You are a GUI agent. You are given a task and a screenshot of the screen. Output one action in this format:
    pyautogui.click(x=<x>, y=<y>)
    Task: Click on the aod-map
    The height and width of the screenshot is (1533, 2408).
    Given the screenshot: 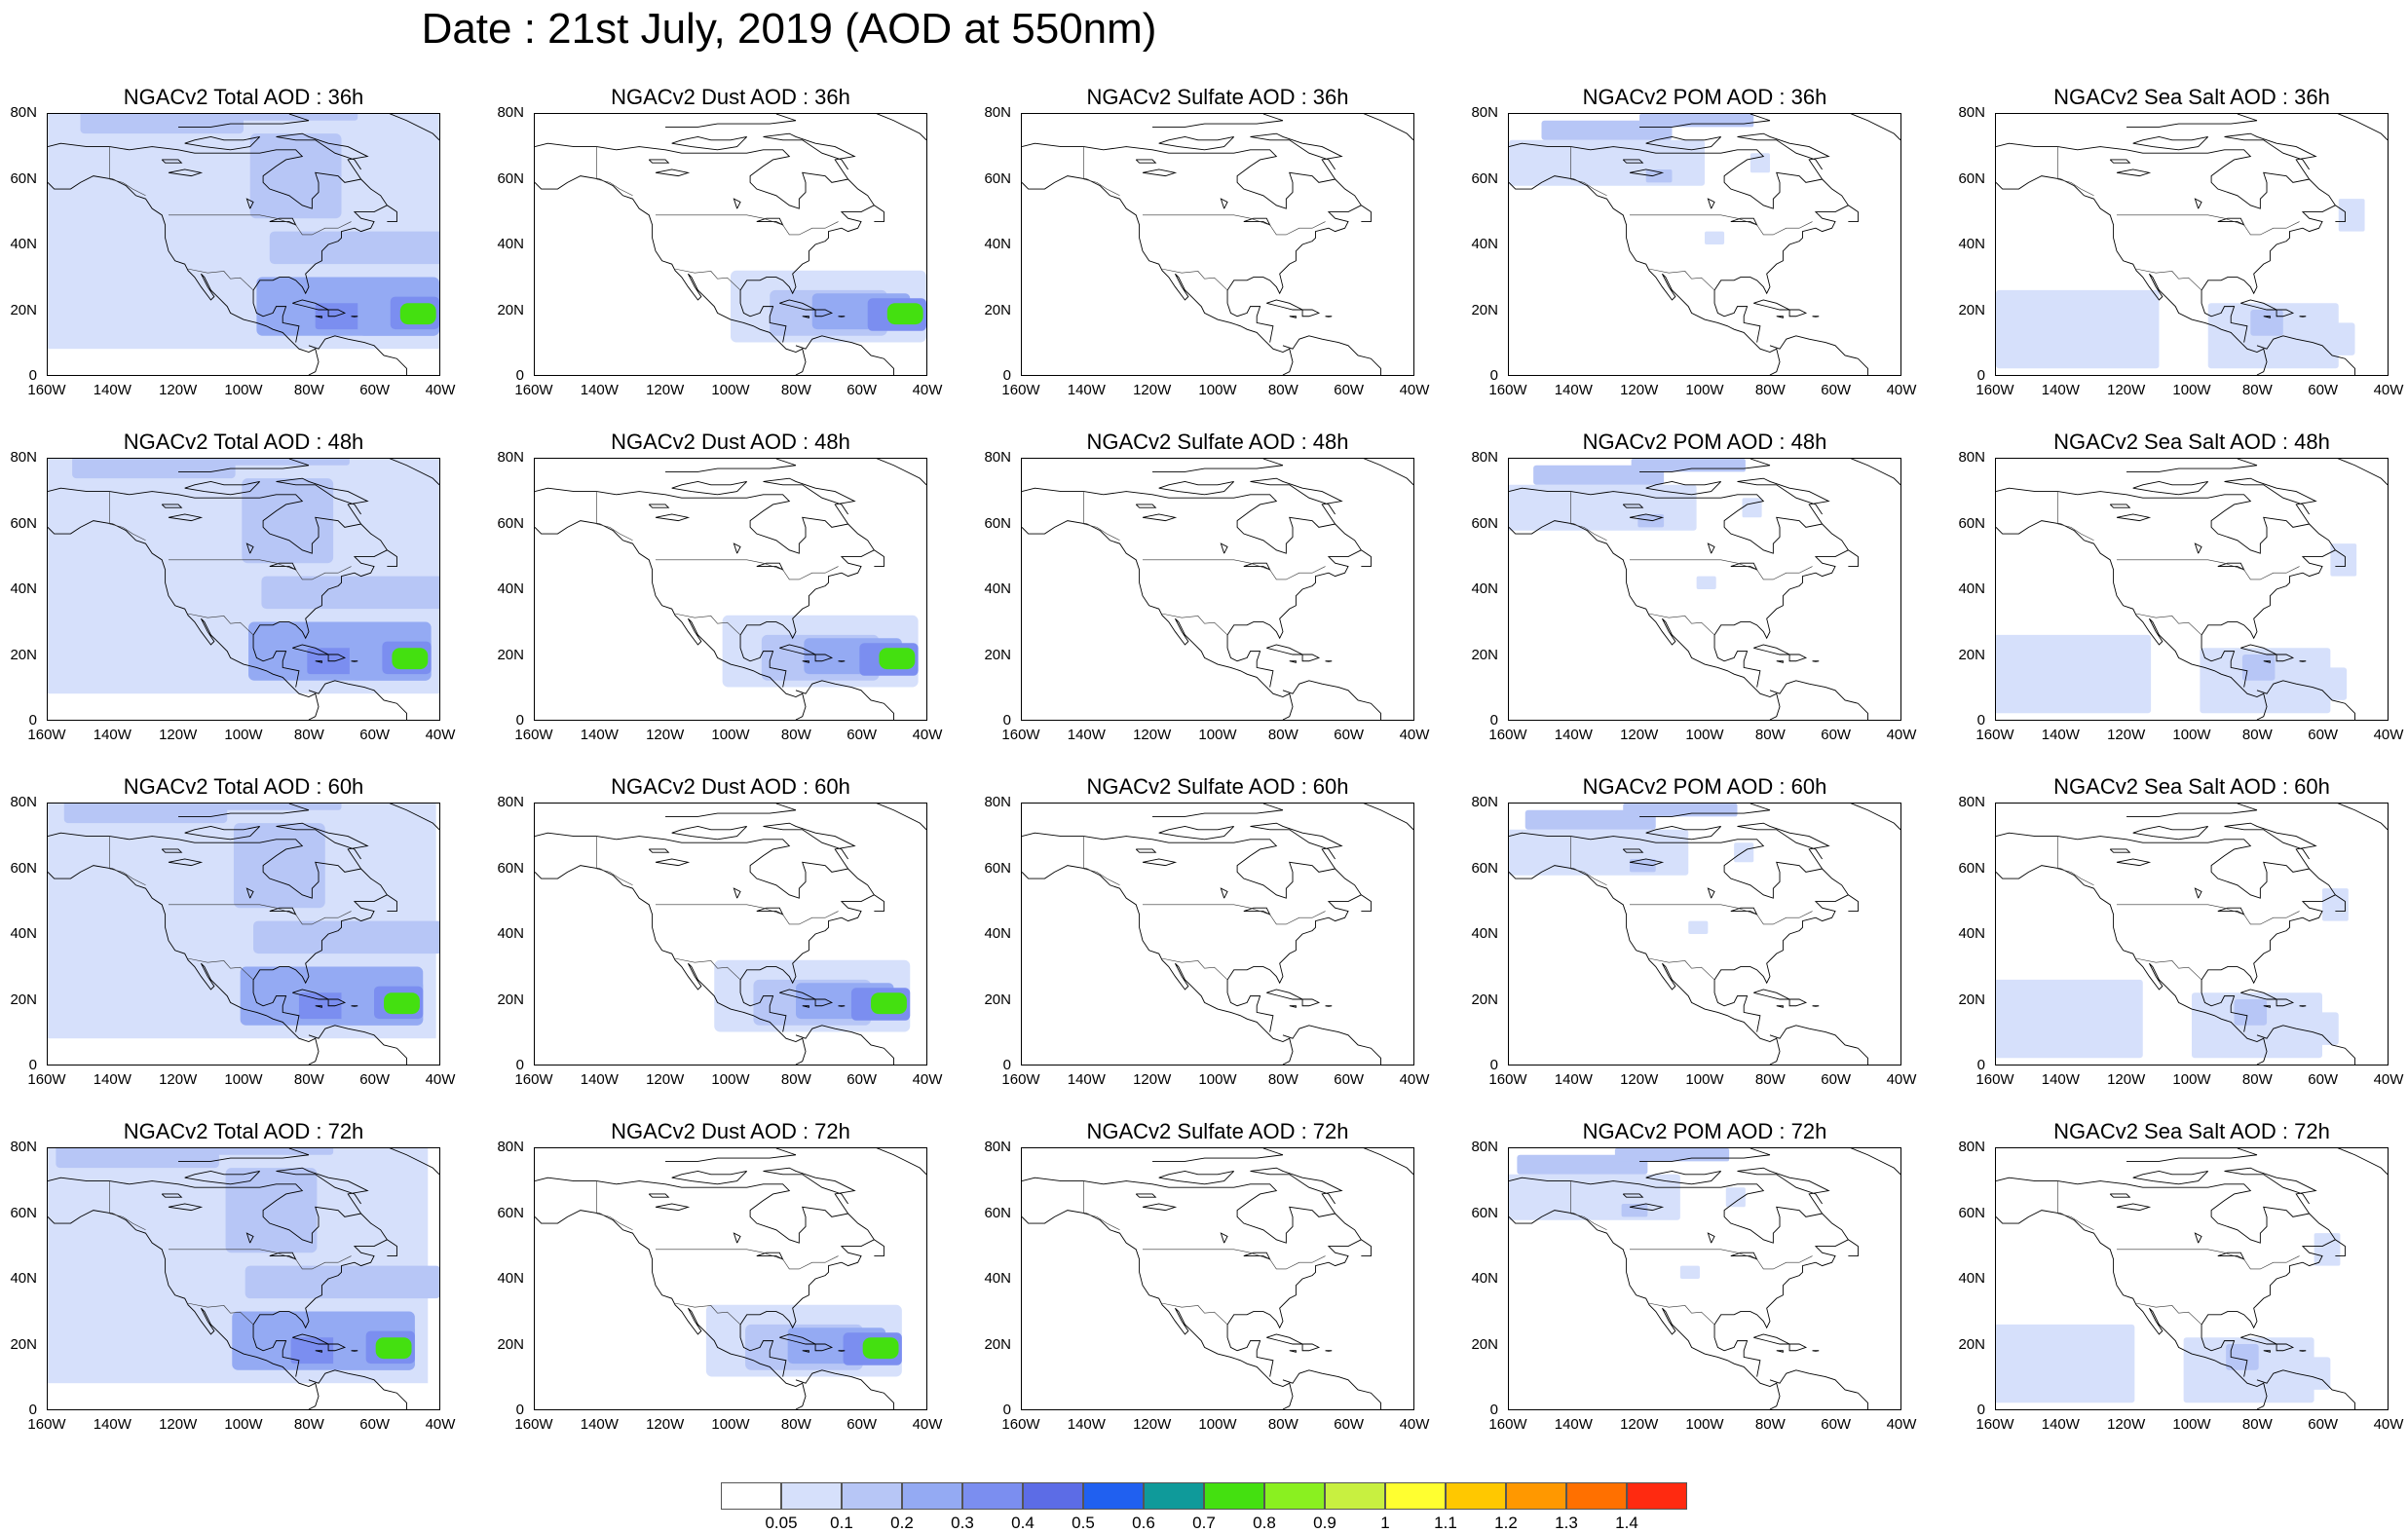 What is the action you would take?
    pyautogui.click(x=1704, y=935)
    